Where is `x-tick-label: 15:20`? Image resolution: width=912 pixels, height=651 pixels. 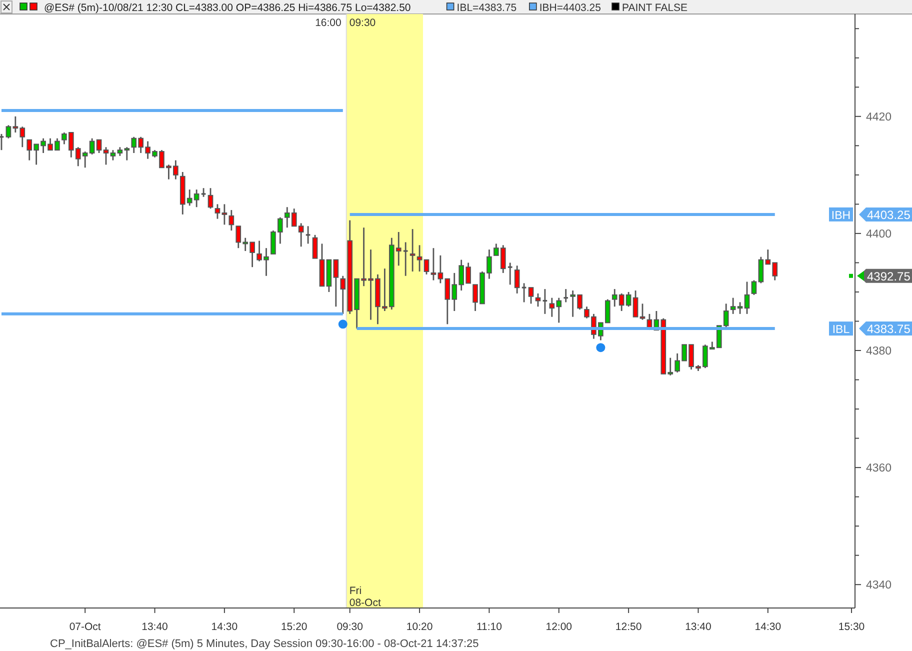
x-tick-label: 15:20 is located at coordinates (294, 627).